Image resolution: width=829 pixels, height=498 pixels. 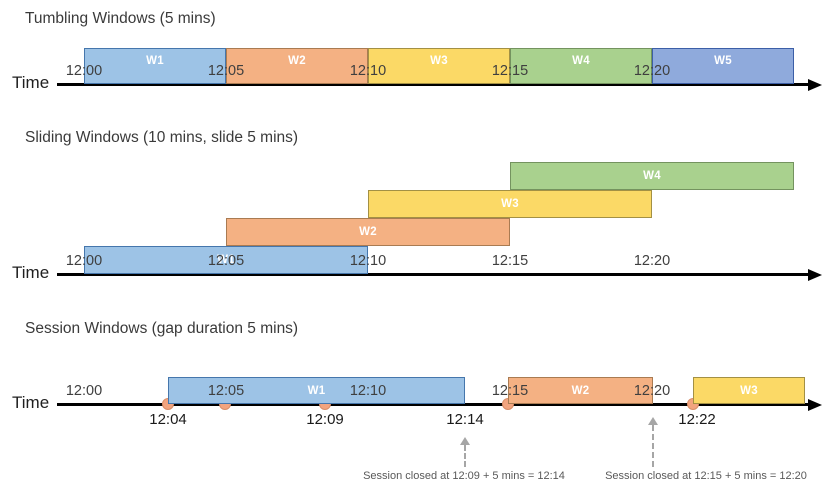 I want to click on tick-12:10-session: 12:10, so click(x=368, y=391).